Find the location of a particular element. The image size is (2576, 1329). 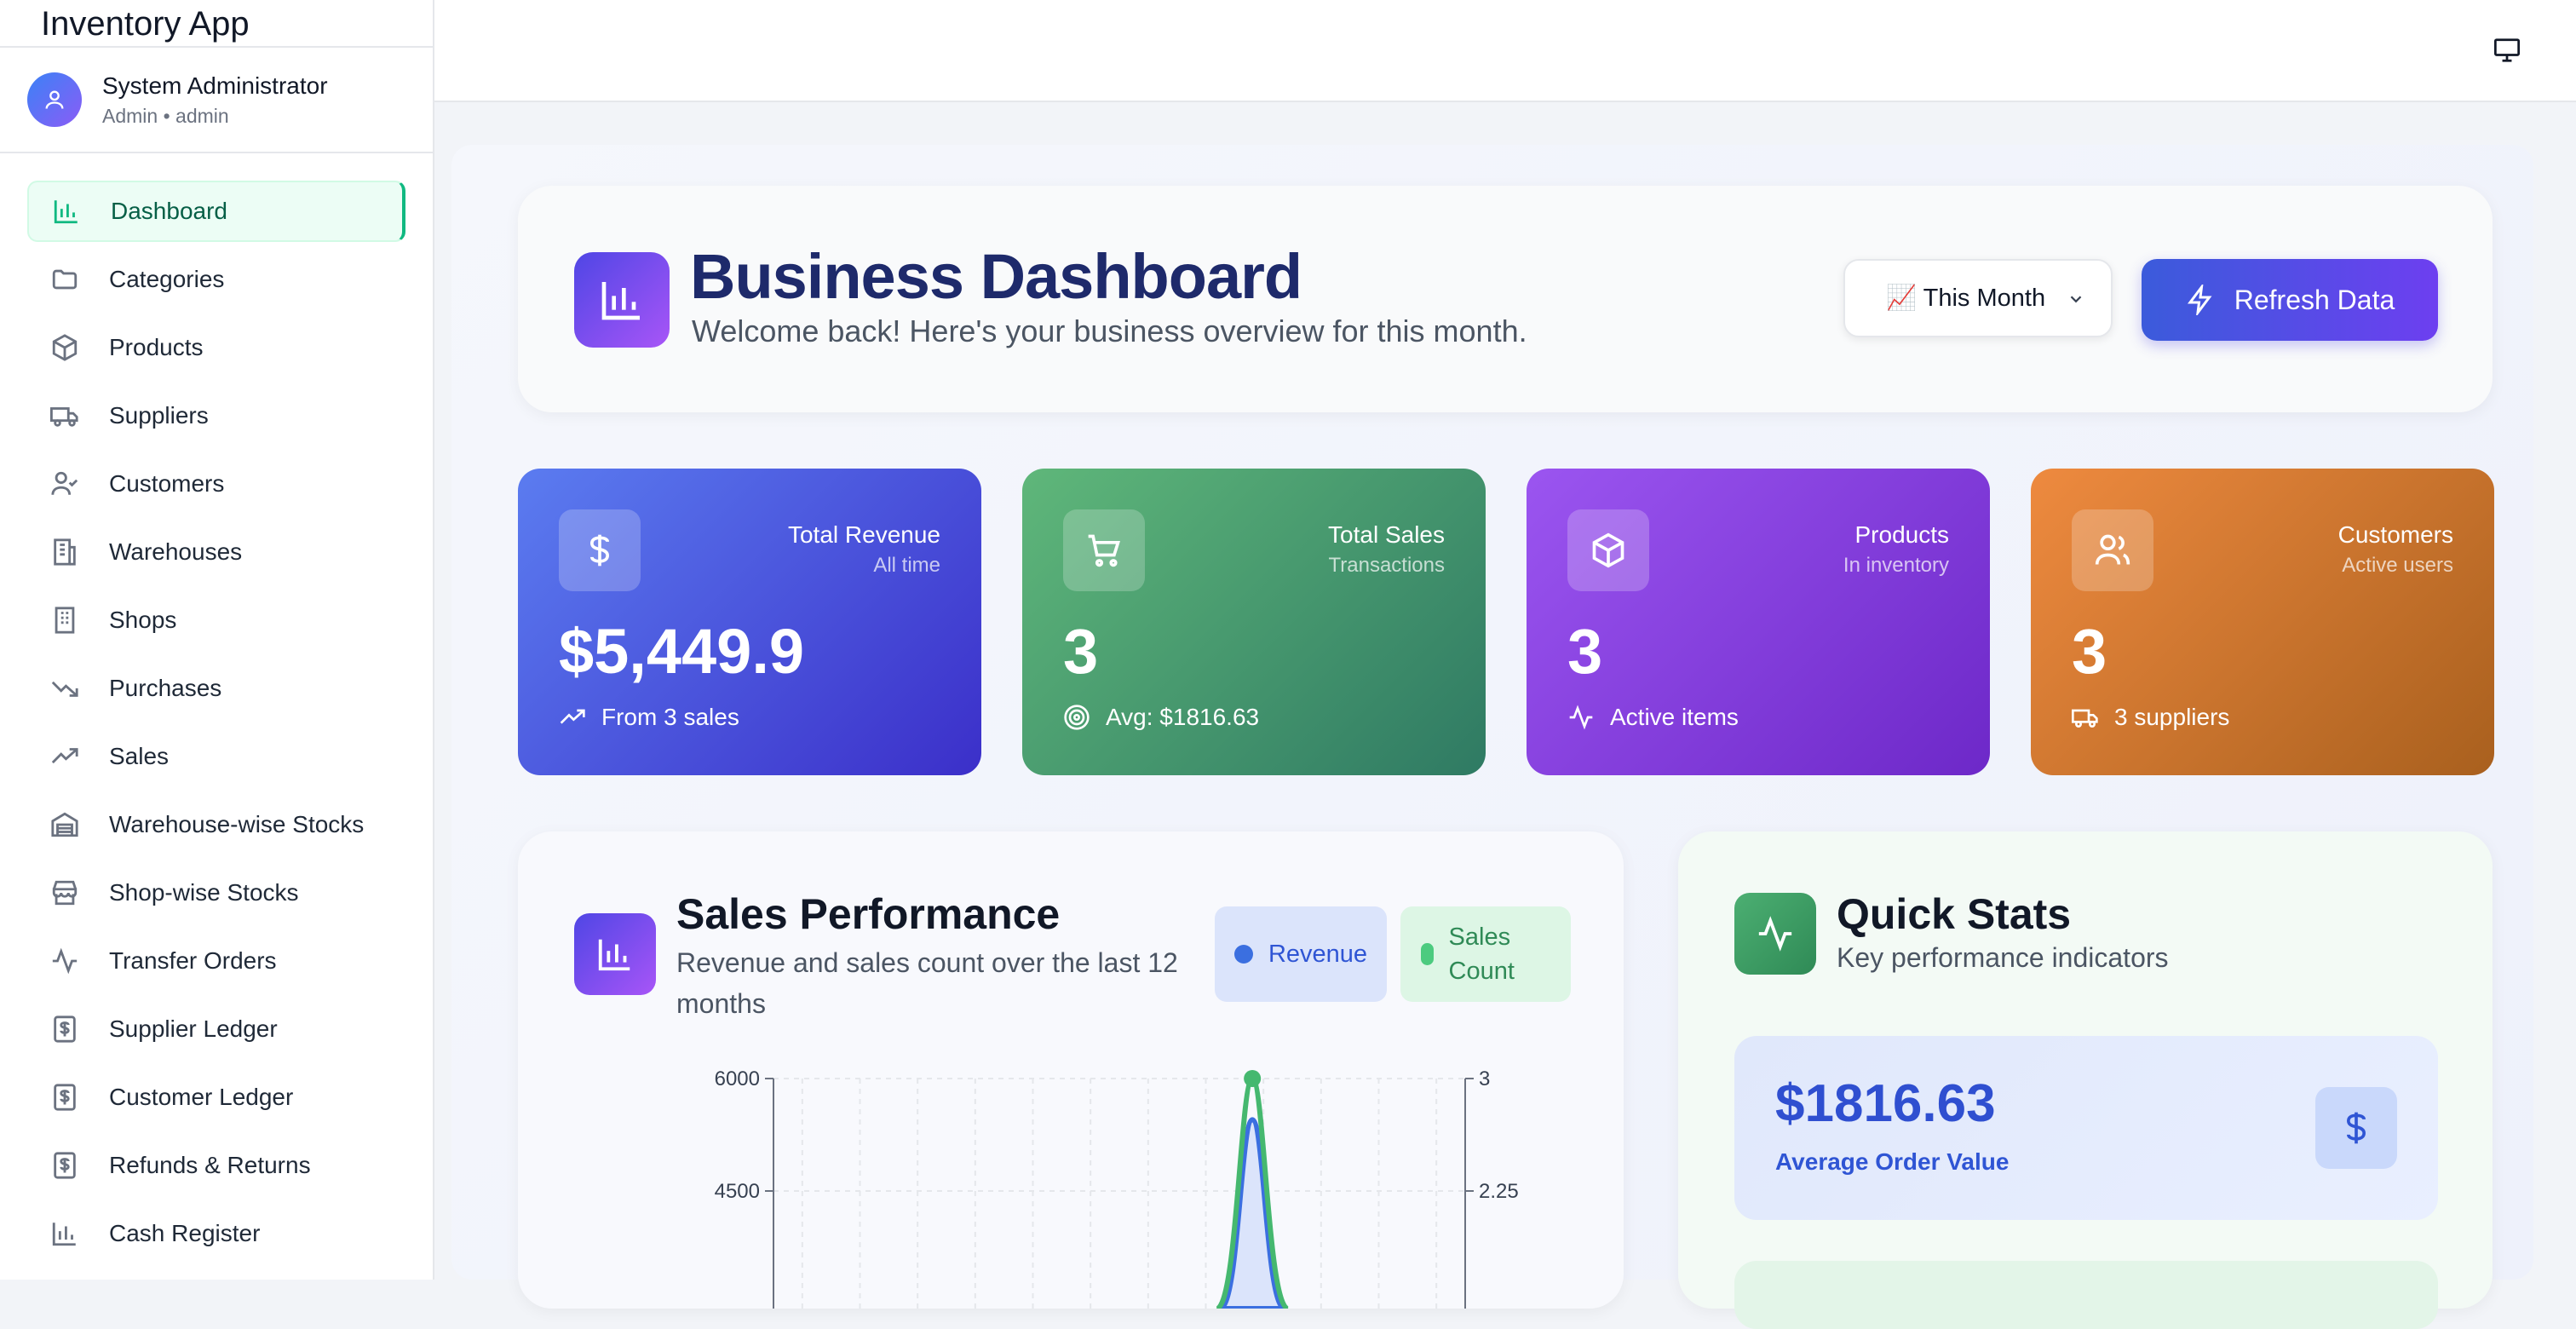

box-icon is located at coordinates (65, 348).